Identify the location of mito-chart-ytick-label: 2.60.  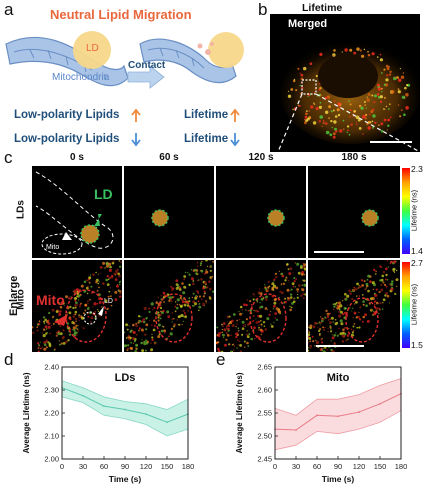
(264, 390).